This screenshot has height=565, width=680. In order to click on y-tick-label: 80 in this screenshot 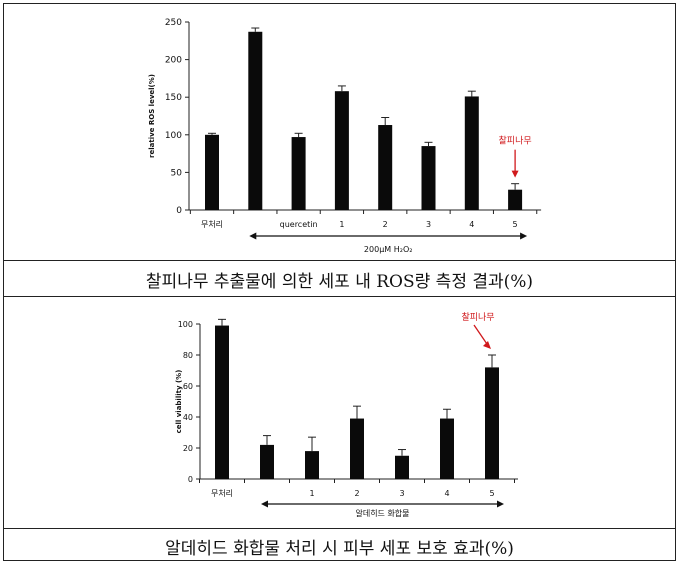, I will do `click(188, 355)`.